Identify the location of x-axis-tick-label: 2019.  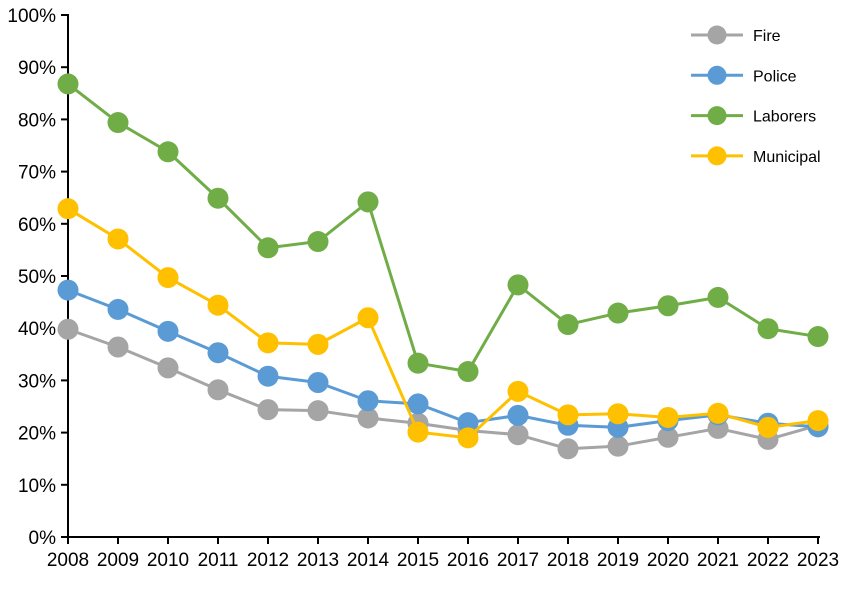
(618, 560).